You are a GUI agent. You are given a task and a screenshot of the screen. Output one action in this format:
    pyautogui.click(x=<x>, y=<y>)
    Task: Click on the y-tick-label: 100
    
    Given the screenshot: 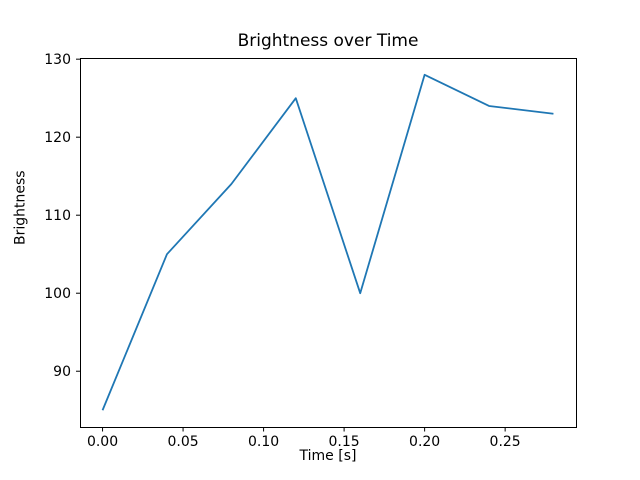 What is the action you would take?
    pyautogui.click(x=57, y=294)
    